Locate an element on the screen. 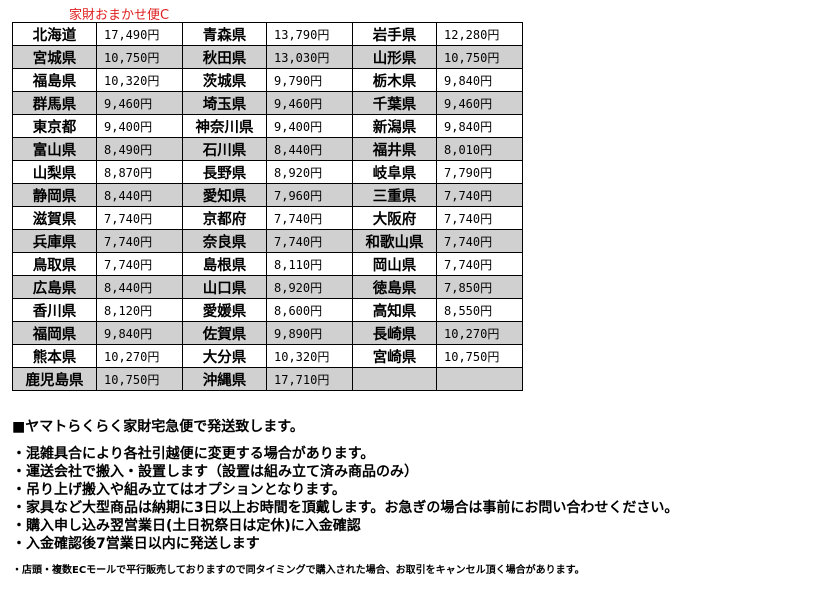 This screenshot has height=595, width=822. prefecture-cell: 岡山県 is located at coordinates (394, 264).